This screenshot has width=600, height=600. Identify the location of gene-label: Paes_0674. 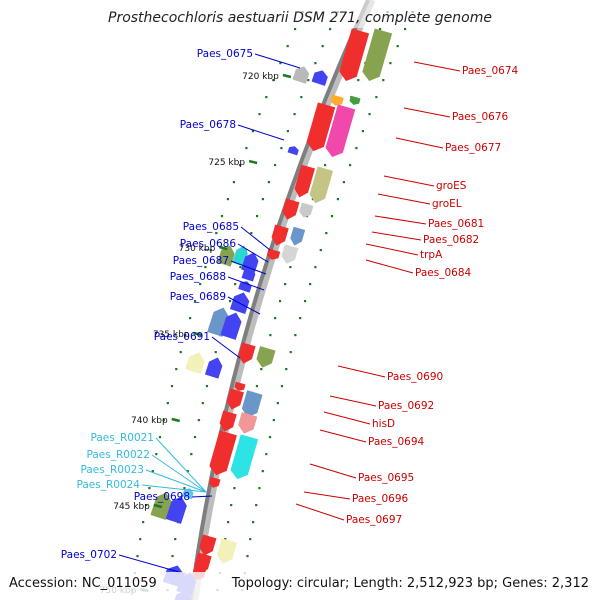
(490, 71).